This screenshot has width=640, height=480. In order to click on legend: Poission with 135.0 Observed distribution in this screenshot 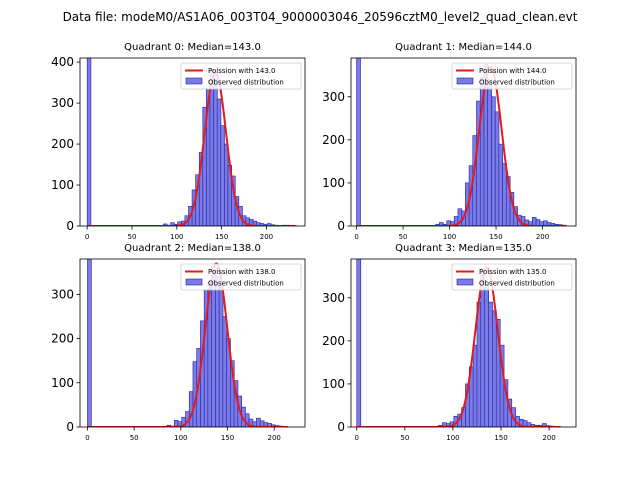, I will do `click(512, 277)`.